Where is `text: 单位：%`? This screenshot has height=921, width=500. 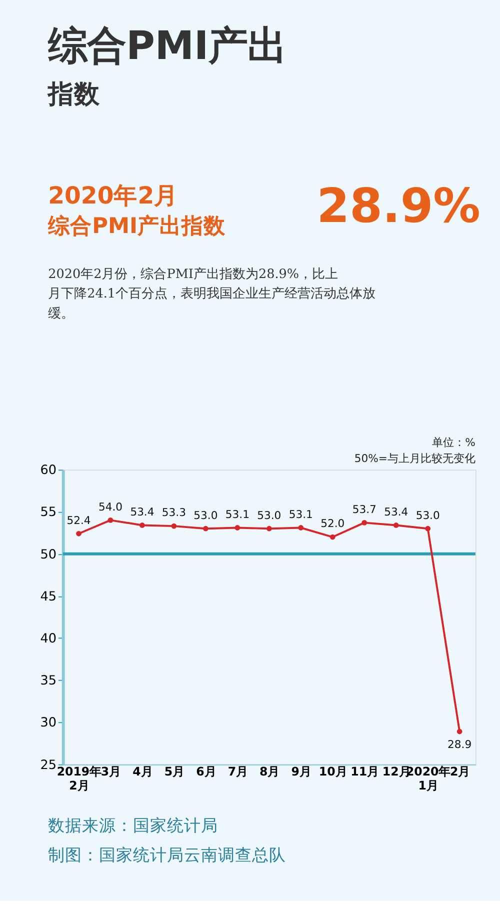 text: 单位：% is located at coordinates (454, 443).